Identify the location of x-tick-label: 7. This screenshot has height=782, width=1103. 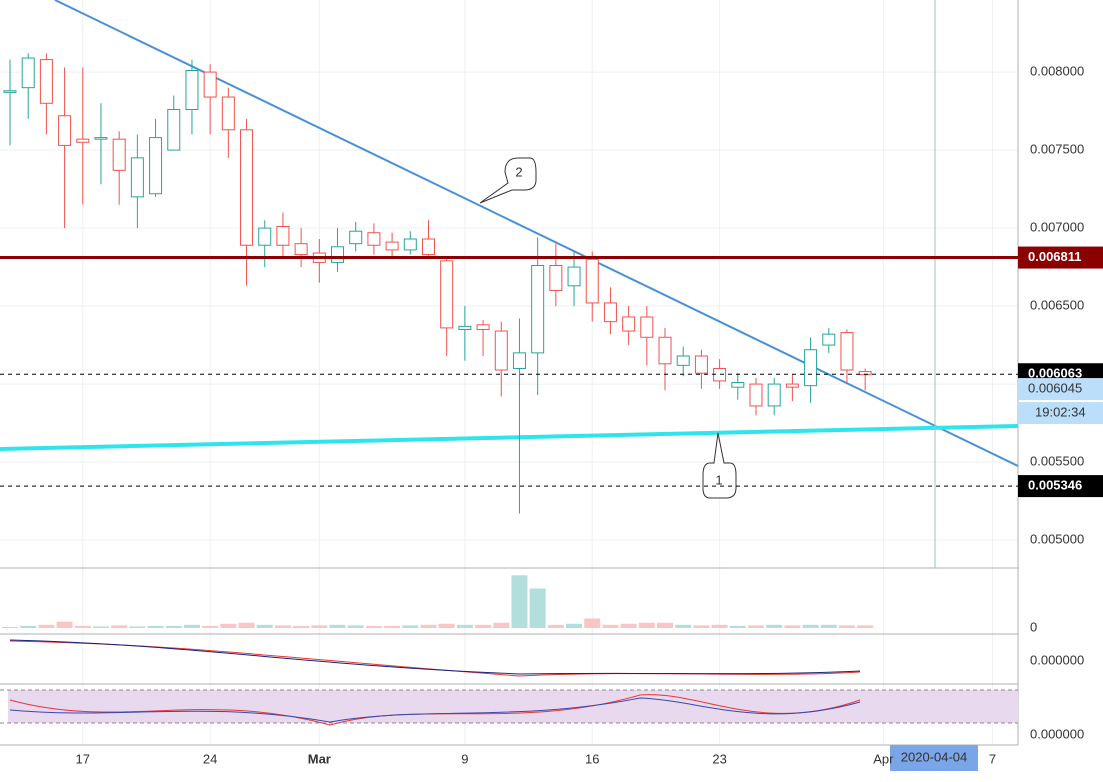
(992, 758).